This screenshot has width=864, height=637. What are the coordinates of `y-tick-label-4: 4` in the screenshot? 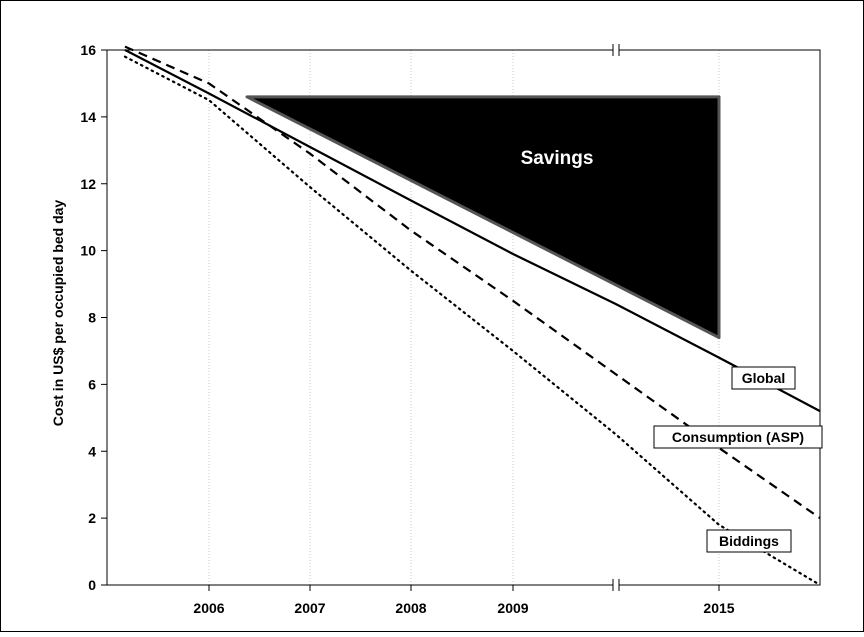 It's located at (92, 451).